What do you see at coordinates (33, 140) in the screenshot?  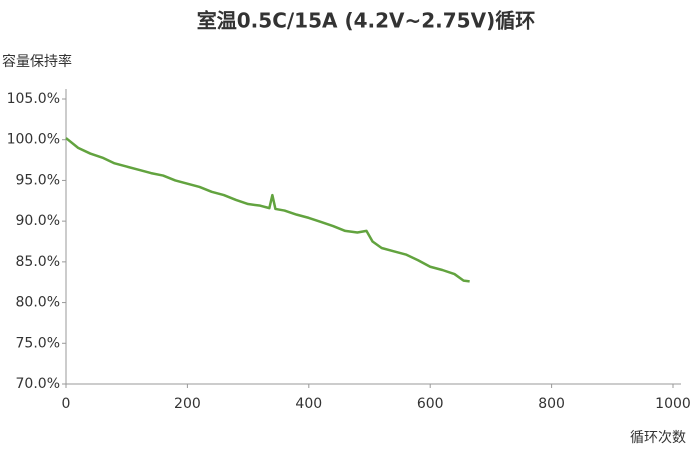 I see `y-tick-label: 100.0%` at bounding box center [33, 140].